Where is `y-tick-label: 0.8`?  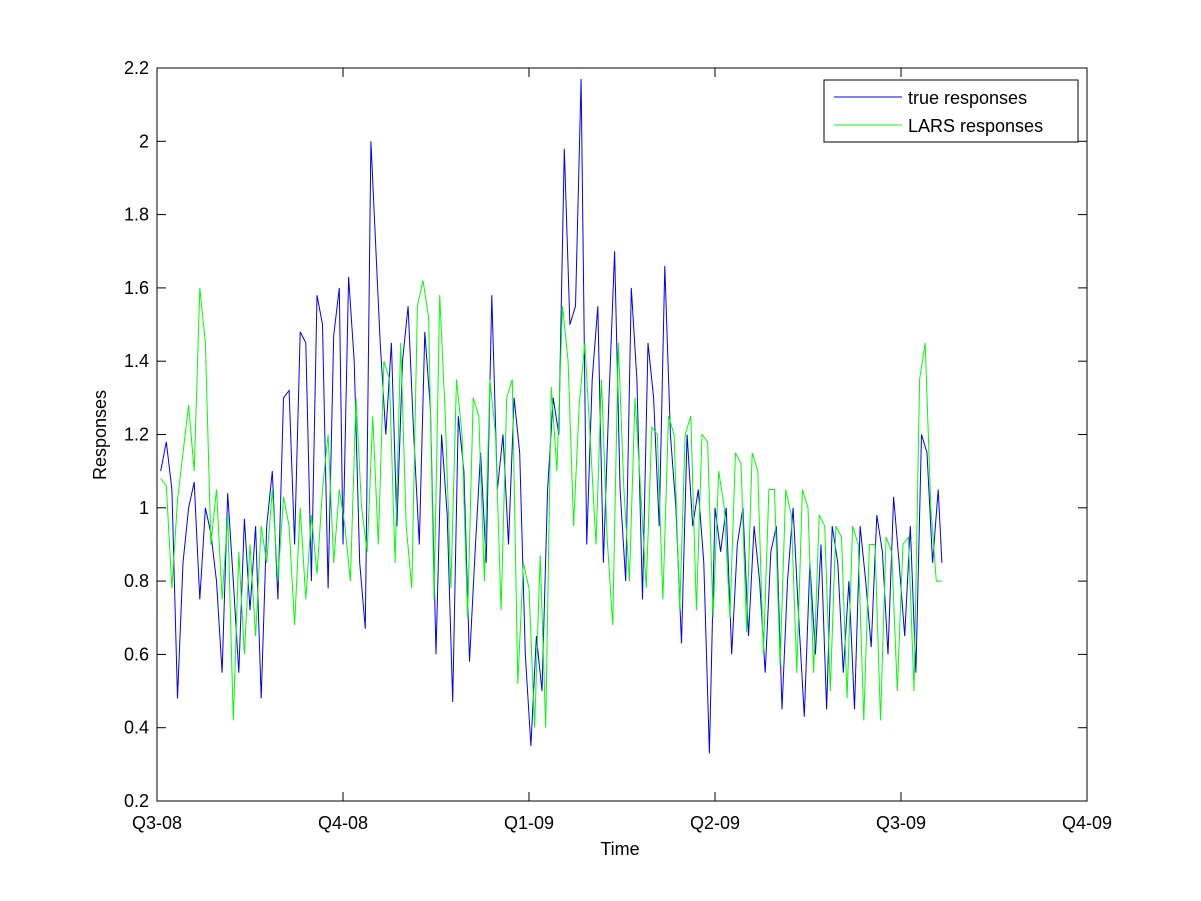
y-tick-label: 0.8 is located at coordinates (136, 581).